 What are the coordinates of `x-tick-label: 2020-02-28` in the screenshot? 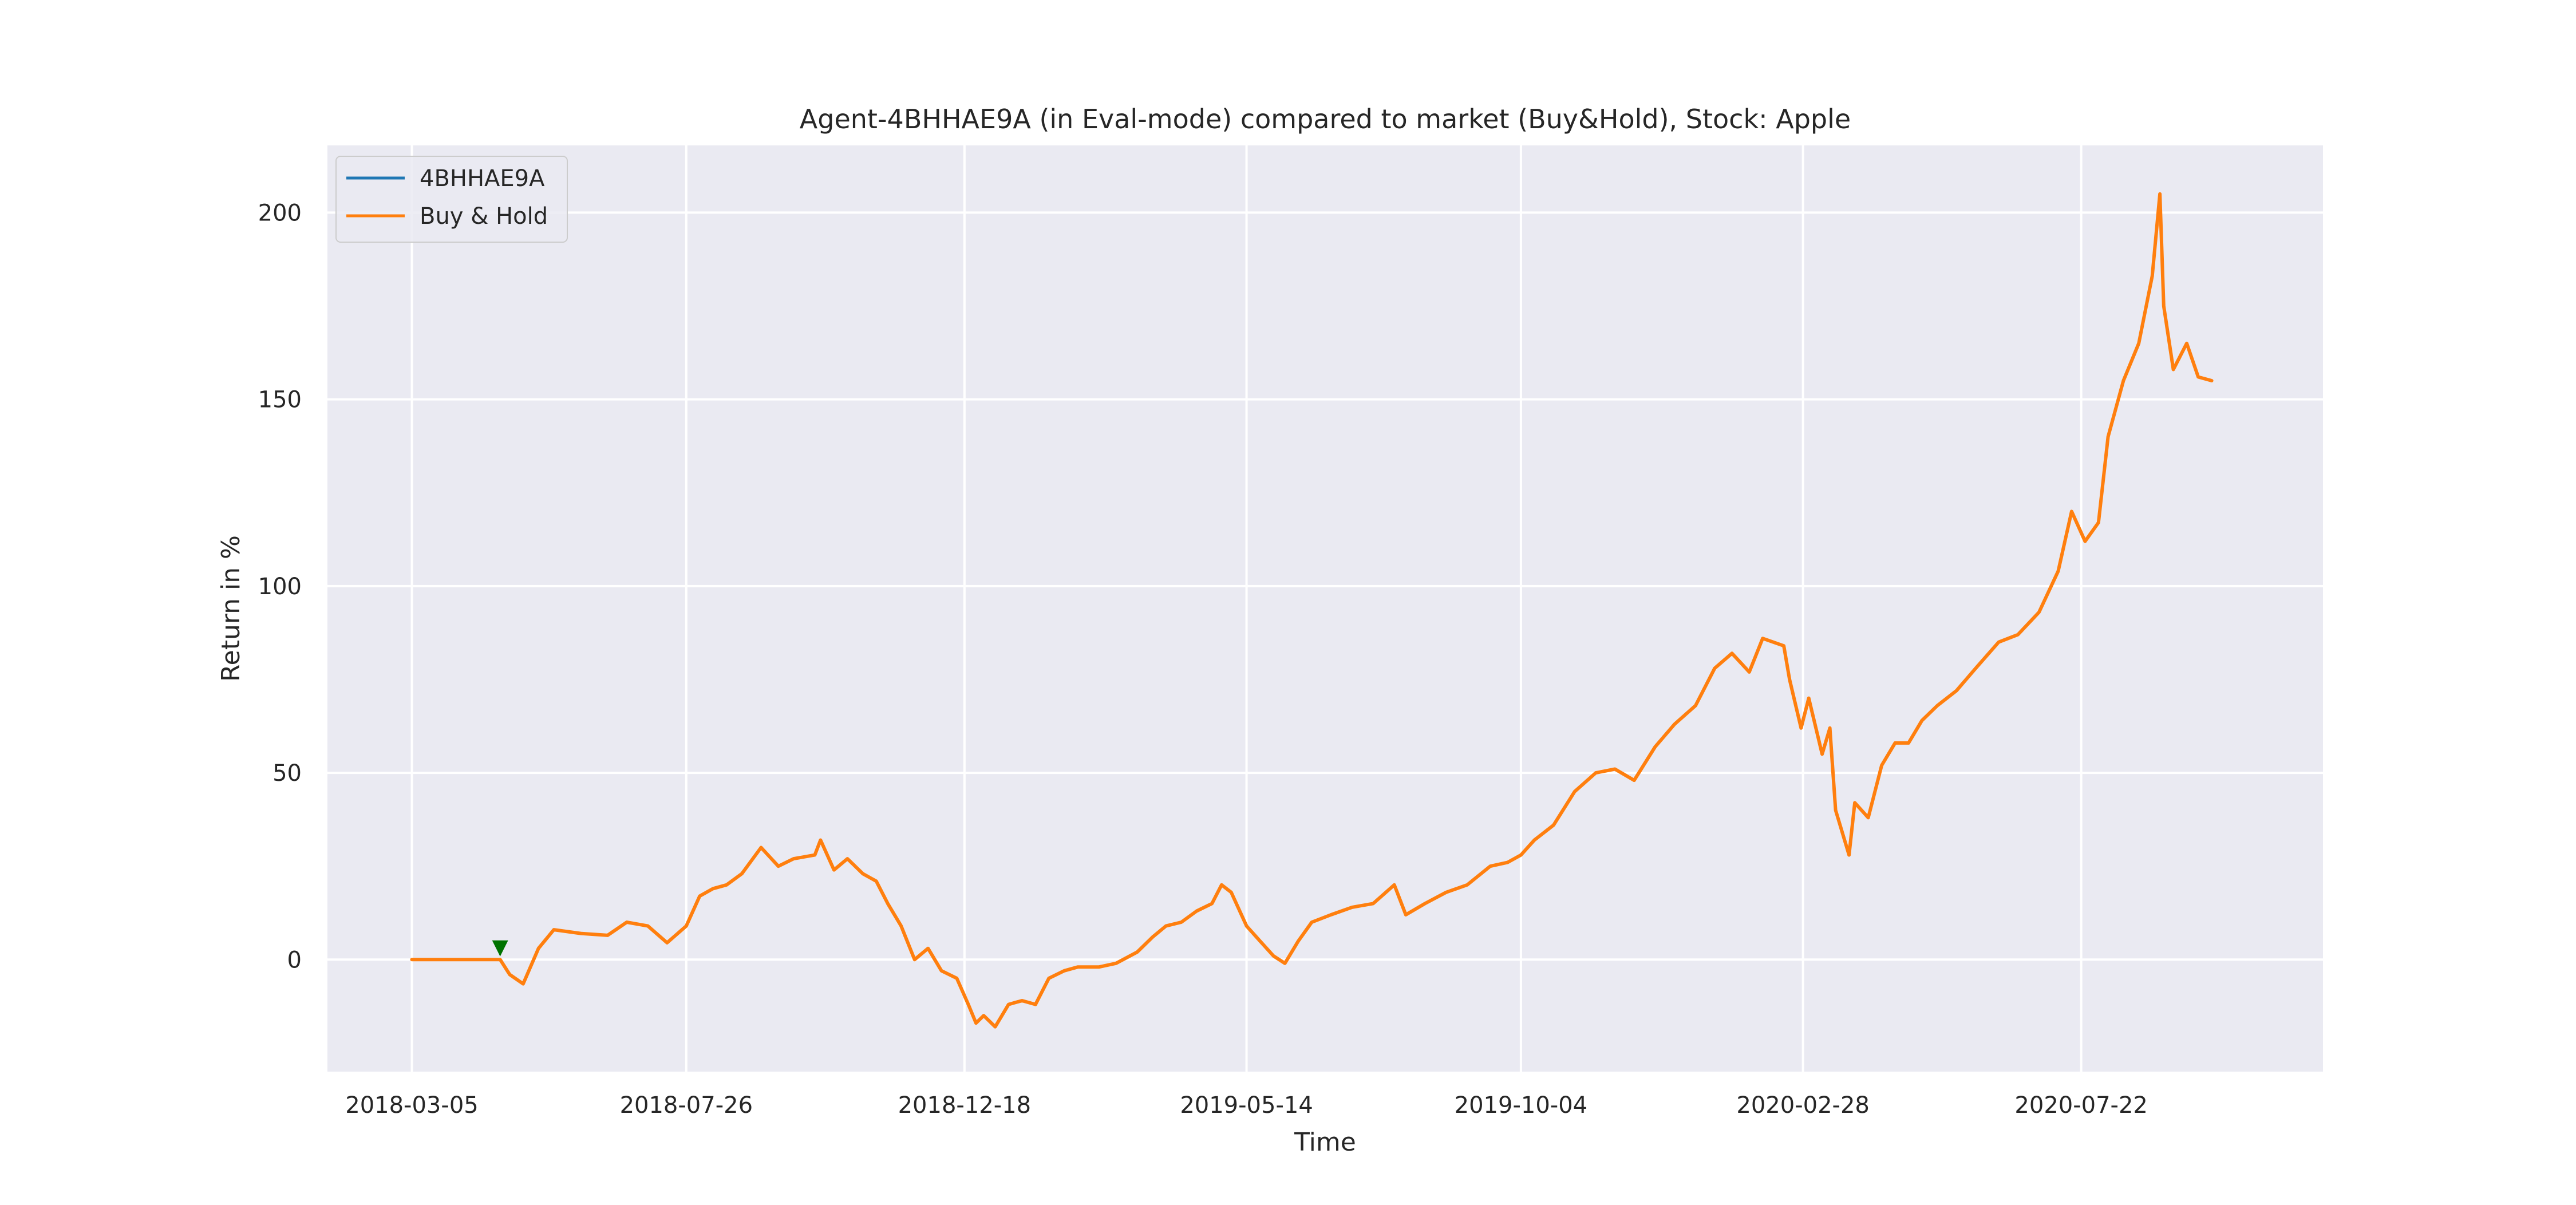 It's located at (1802, 1105).